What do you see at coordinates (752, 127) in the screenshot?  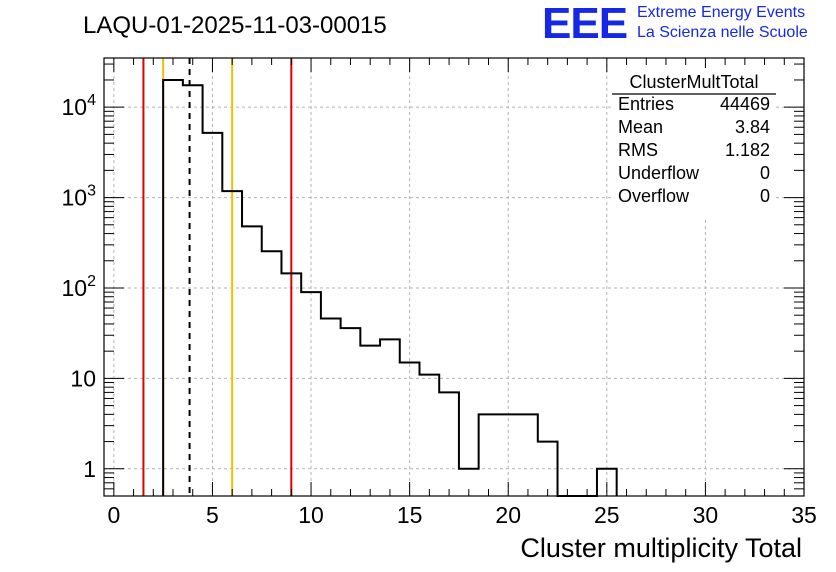 I see `stats-value: 3.84` at bounding box center [752, 127].